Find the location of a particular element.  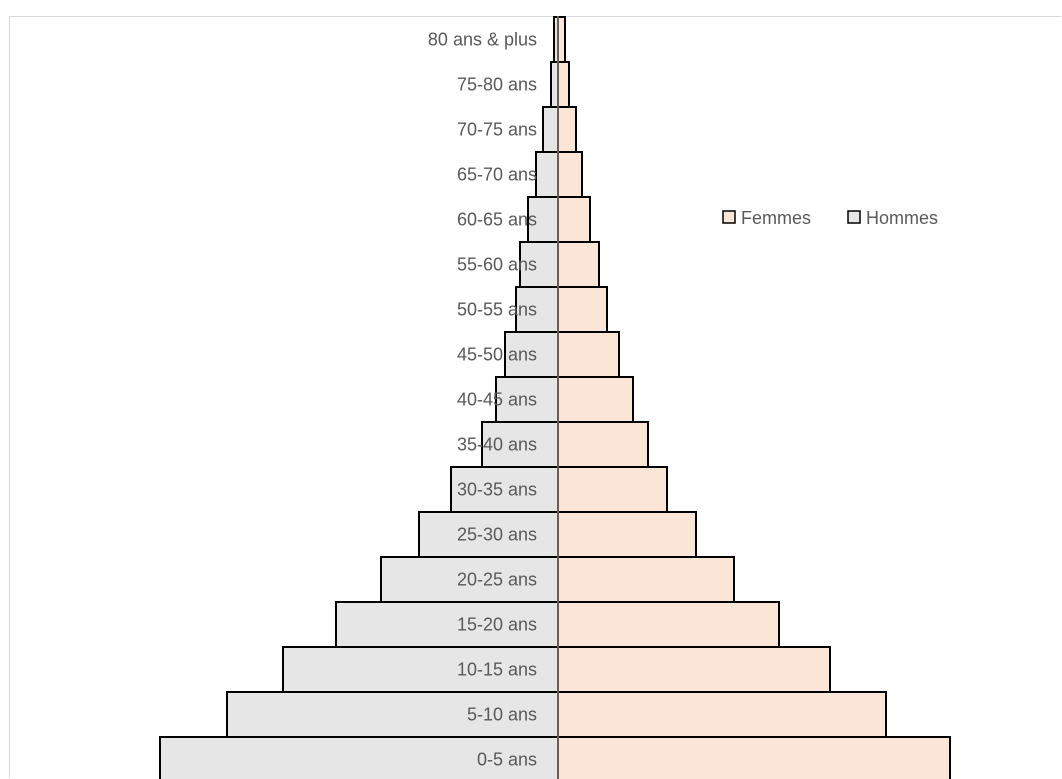

category-label-60-65-ans: 60-65 ans is located at coordinates (497, 220).